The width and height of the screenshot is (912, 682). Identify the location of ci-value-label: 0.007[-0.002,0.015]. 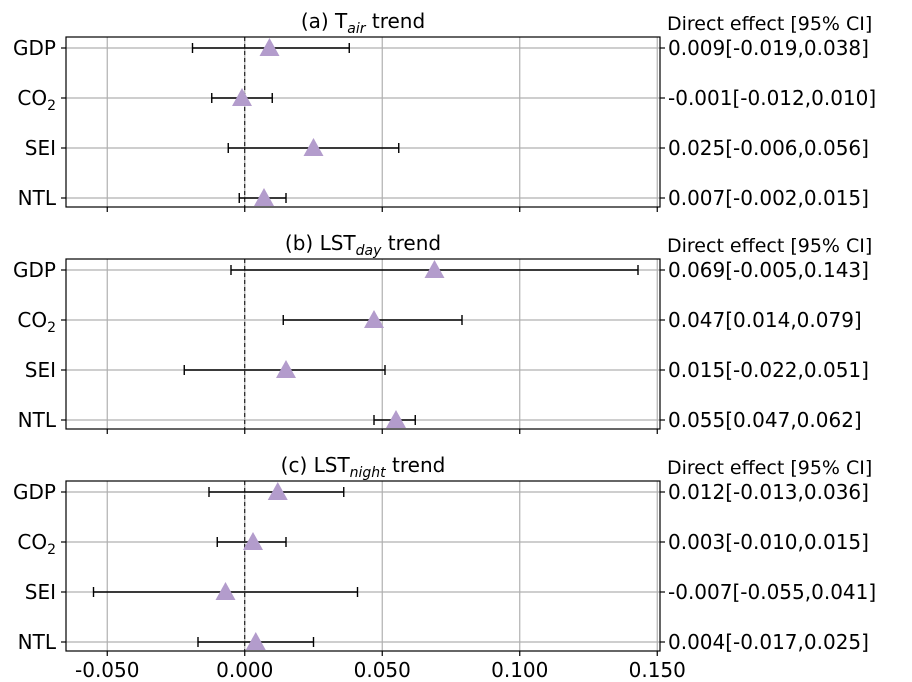
(768, 198).